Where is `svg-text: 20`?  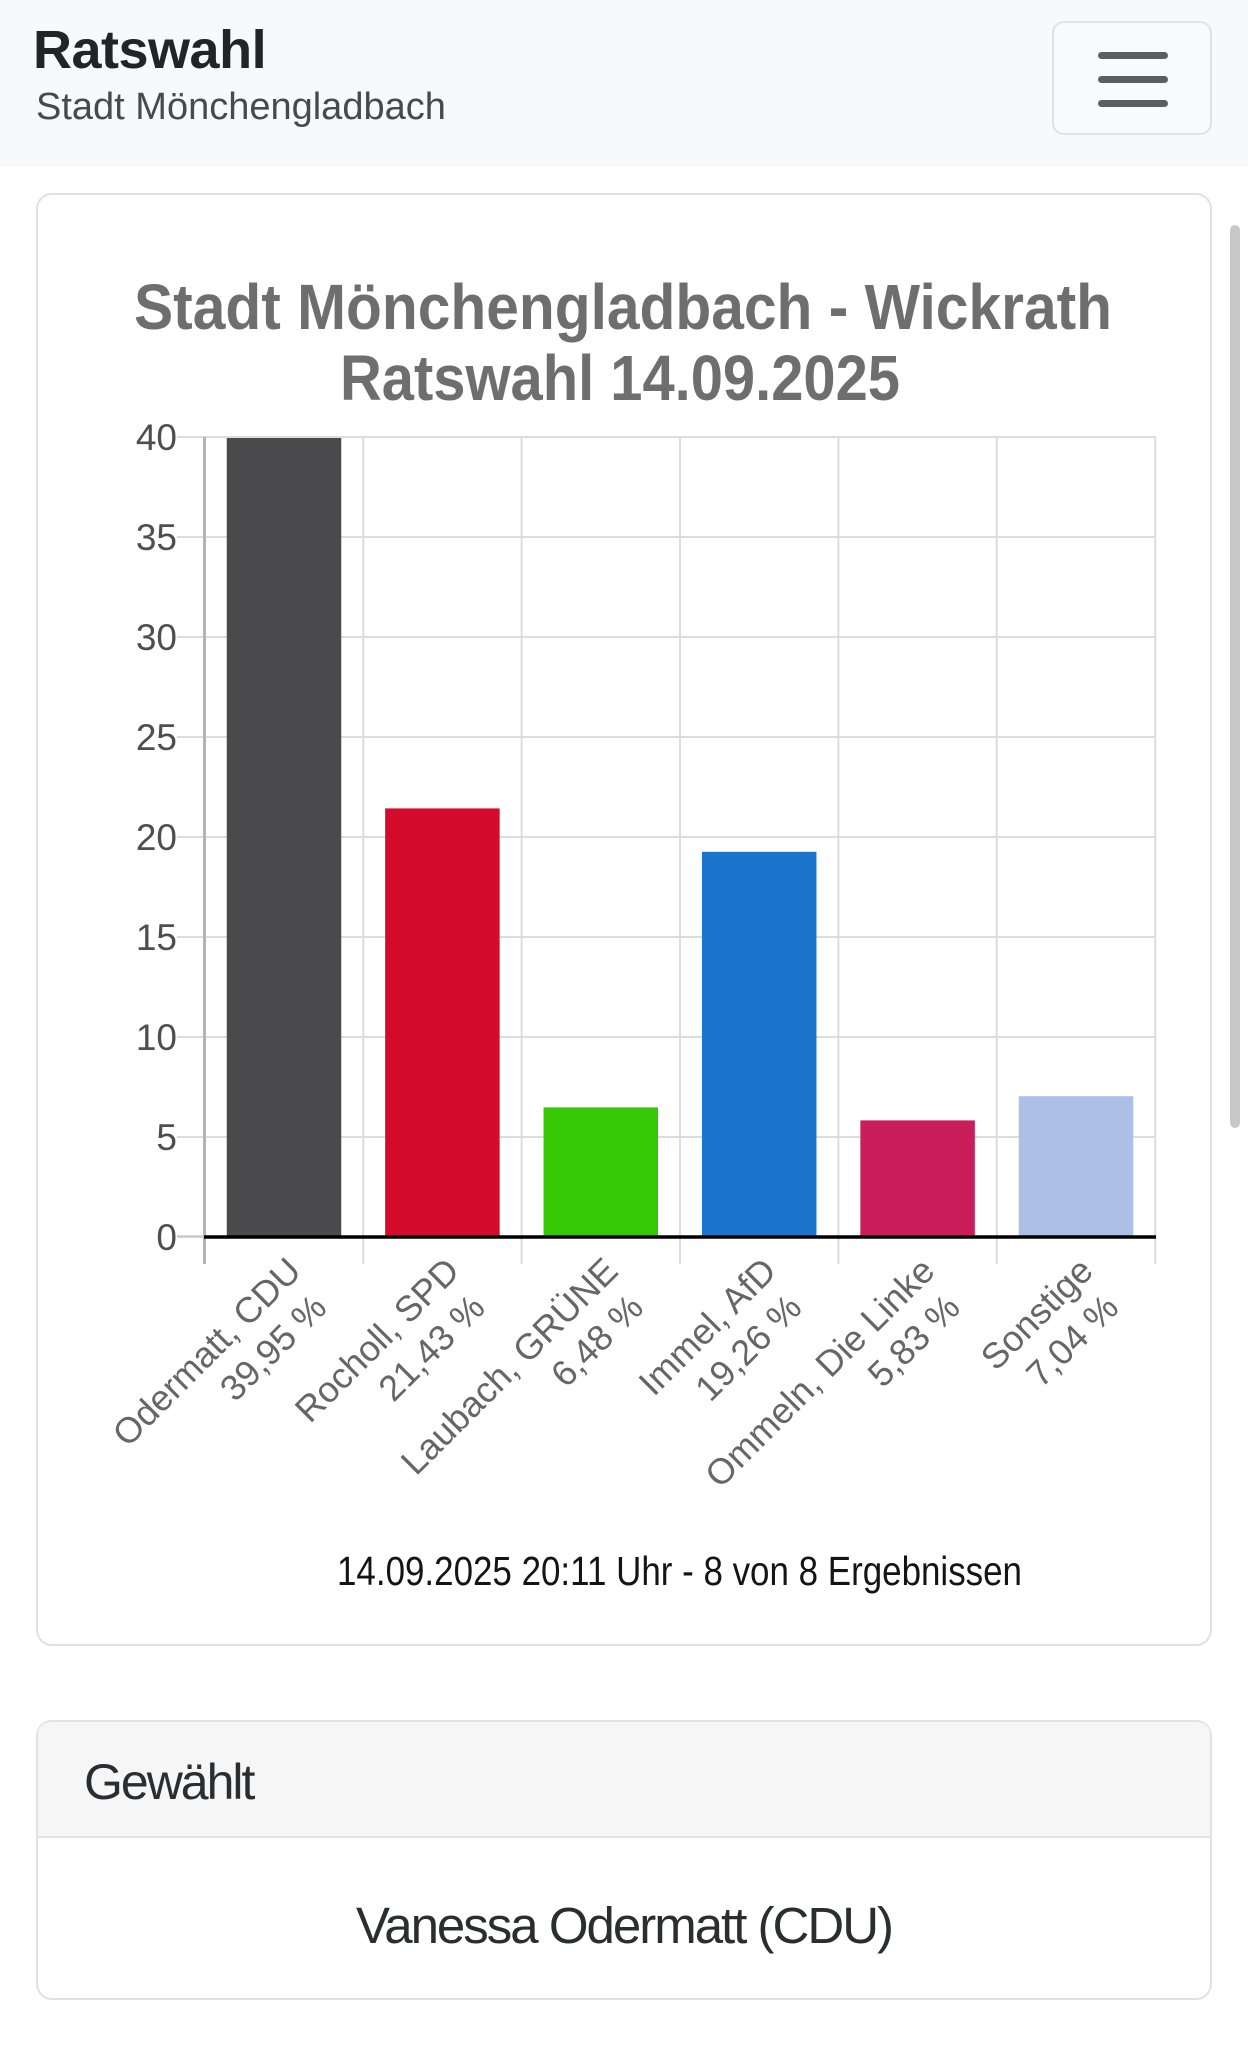
svg-text: 20 is located at coordinates (156, 837).